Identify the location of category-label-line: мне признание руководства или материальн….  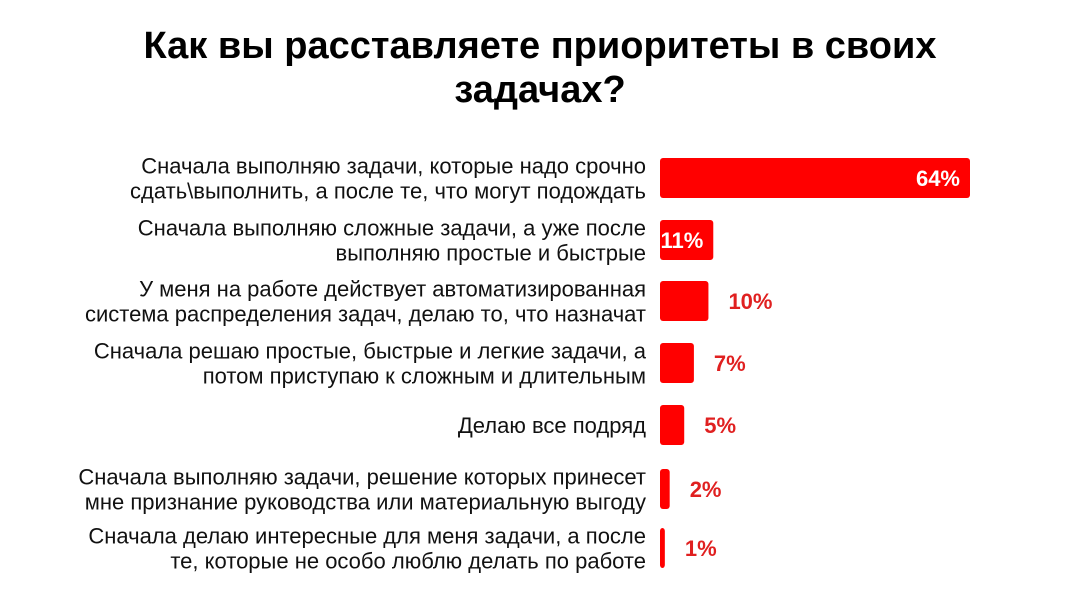
(365, 502).